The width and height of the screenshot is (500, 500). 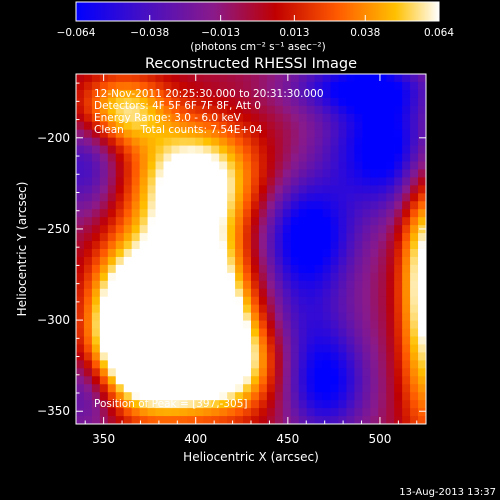 I want to click on colorbar-tick-label: −0.064, so click(x=76, y=33).